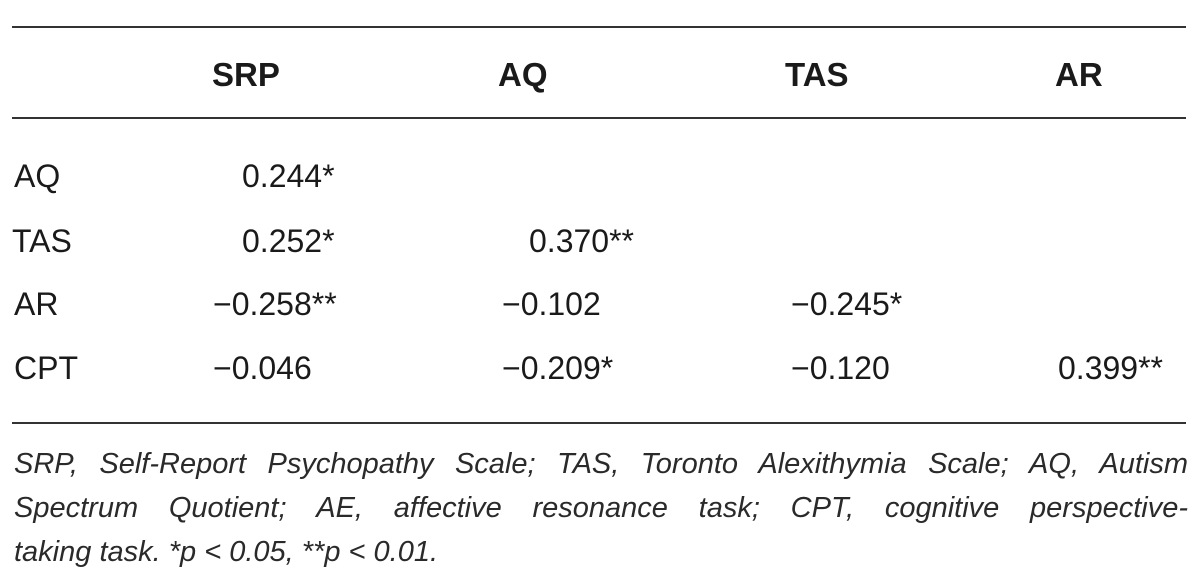 The height and width of the screenshot is (581, 1200). What do you see at coordinates (523, 74) in the screenshot?
I see `column-header-aq: AQ` at bounding box center [523, 74].